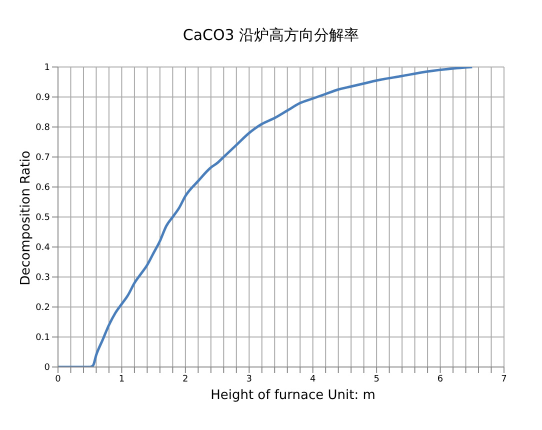  What do you see at coordinates (43, 158) in the screenshot?
I see `y-tick-label: 0.7` at bounding box center [43, 158].